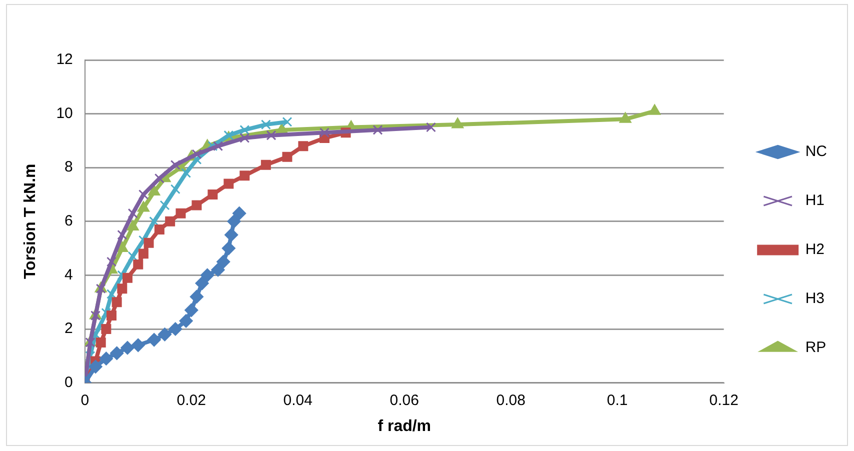  Describe the element at coordinates (816, 151) in the screenshot. I see `legend-label: NC` at that location.